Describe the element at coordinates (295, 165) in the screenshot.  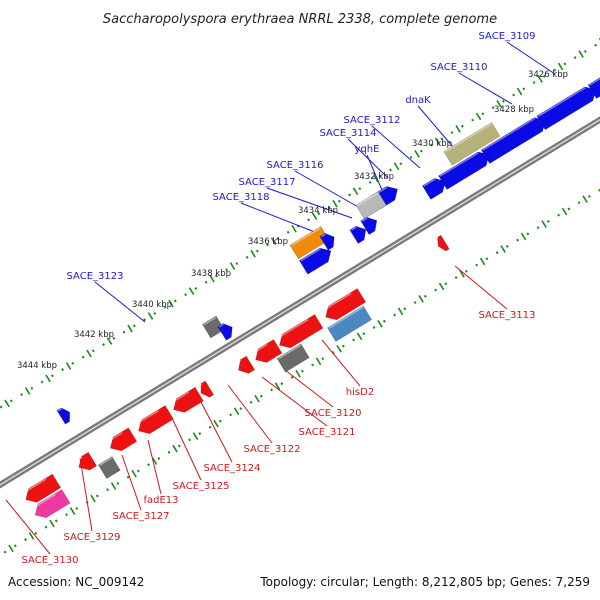
I see `forward-gene-label: SACE_3116` at that location.